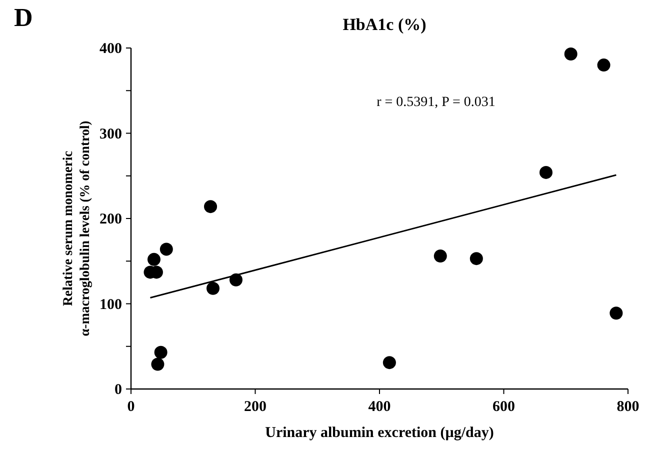 The width and height of the screenshot is (646, 455). I want to click on y-tick-label: 100, so click(111, 304).